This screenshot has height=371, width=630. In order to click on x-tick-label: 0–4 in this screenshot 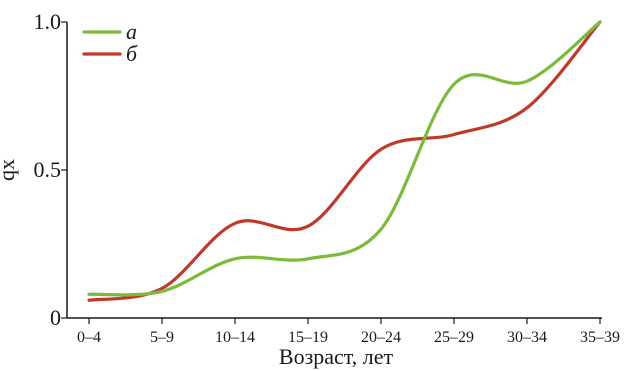, I will do `click(89, 337)`.